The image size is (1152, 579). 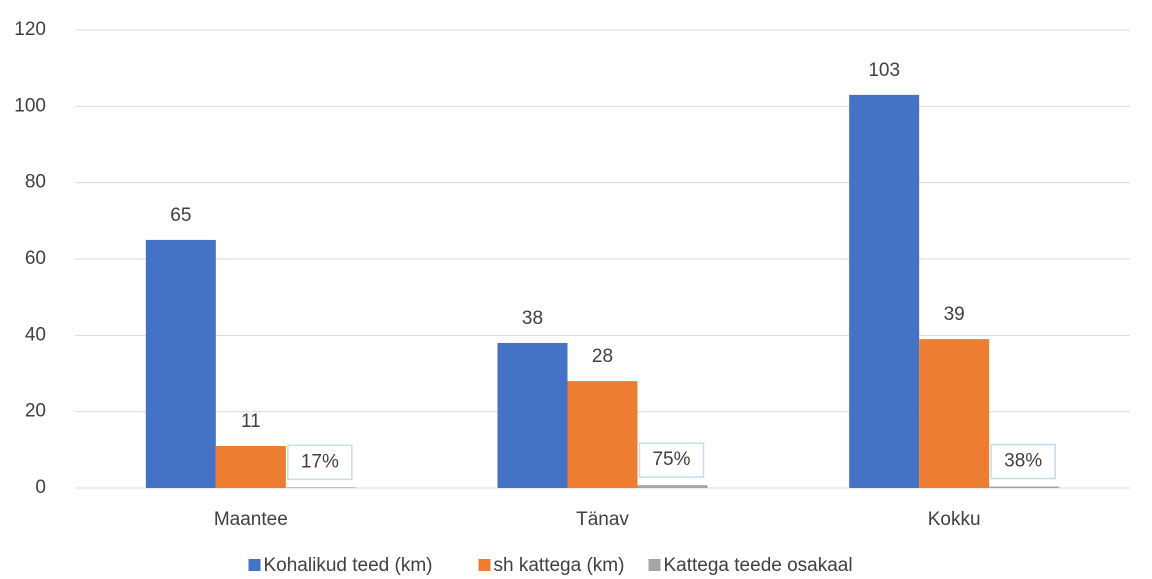 I want to click on y-tick-label: 60, so click(x=35, y=258).